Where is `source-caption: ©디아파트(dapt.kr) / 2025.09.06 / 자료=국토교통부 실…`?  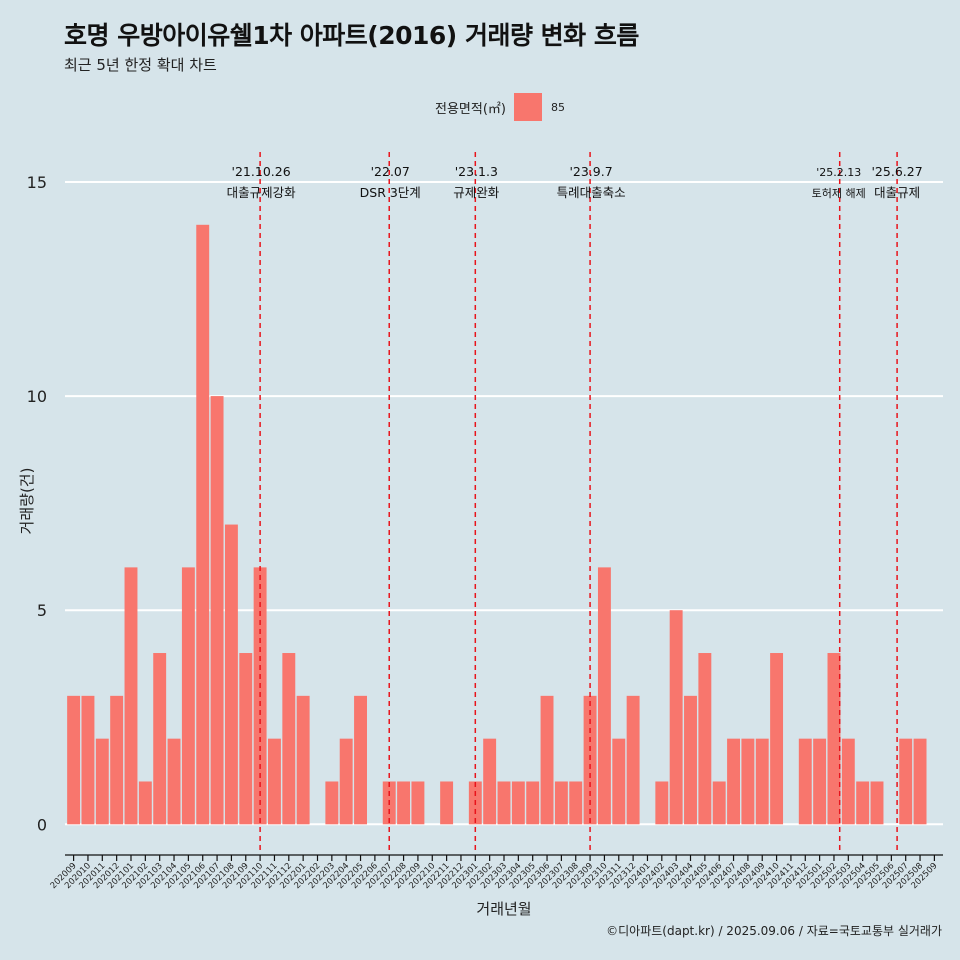
source-caption: ©디아파트(dapt.kr) / 2025.09.06 / 자료=국토교통부 실… is located at coordinates (774, 931).